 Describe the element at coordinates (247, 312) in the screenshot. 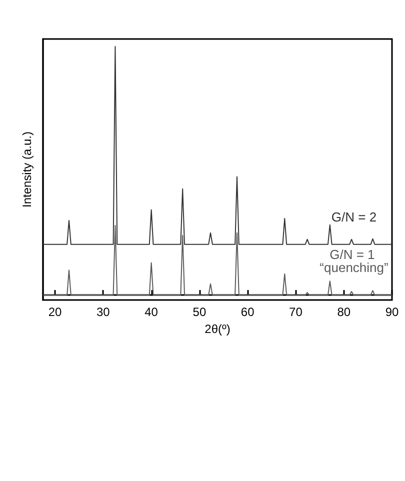

I see `x-tick-label: 60` at that location.